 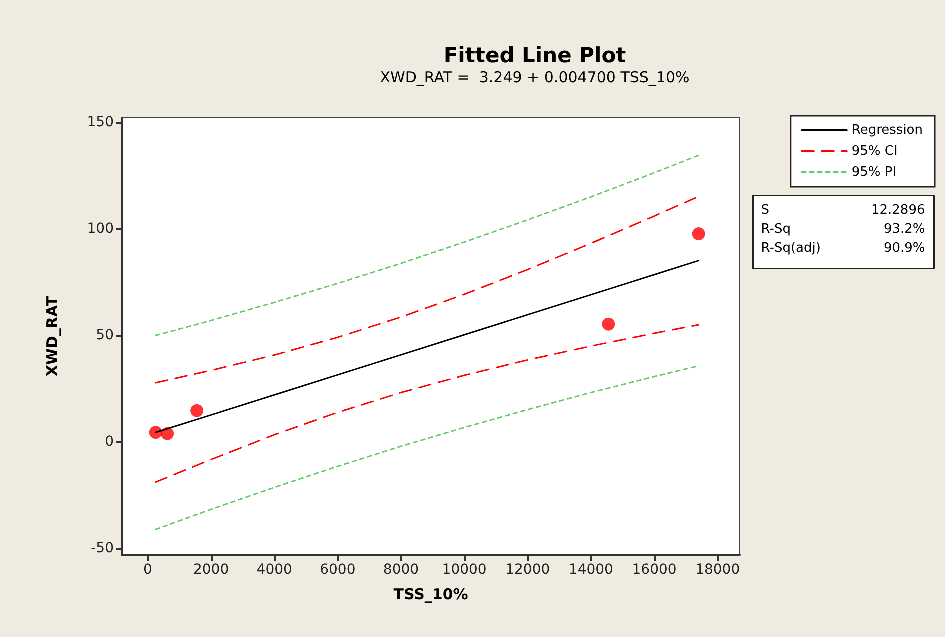 I want to click on x-tick-label: 10000, so click(x=464, y=570).